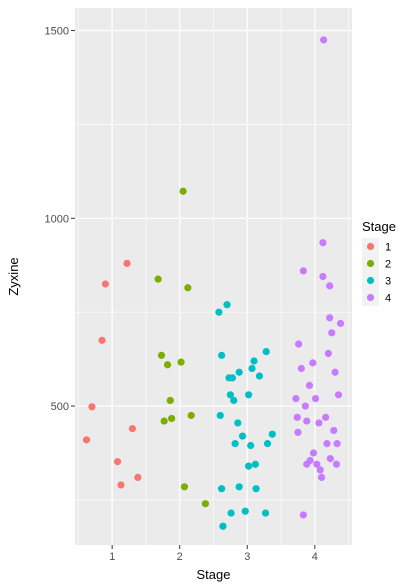  What do you see at coordinates (388, 265) in the screenshot?
I see `legend-label-2: 2` at bounding box center [388, 265].